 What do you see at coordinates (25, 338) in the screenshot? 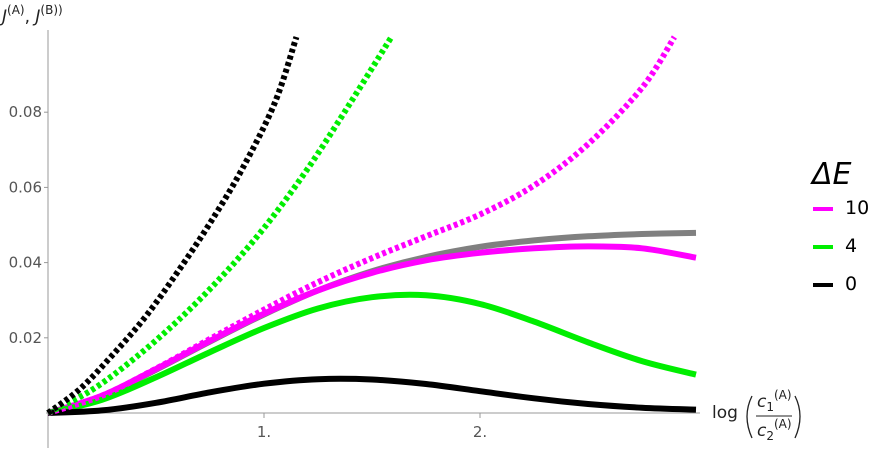
I see `y-tick-label: 0.02` at bounding box center [25, 338].